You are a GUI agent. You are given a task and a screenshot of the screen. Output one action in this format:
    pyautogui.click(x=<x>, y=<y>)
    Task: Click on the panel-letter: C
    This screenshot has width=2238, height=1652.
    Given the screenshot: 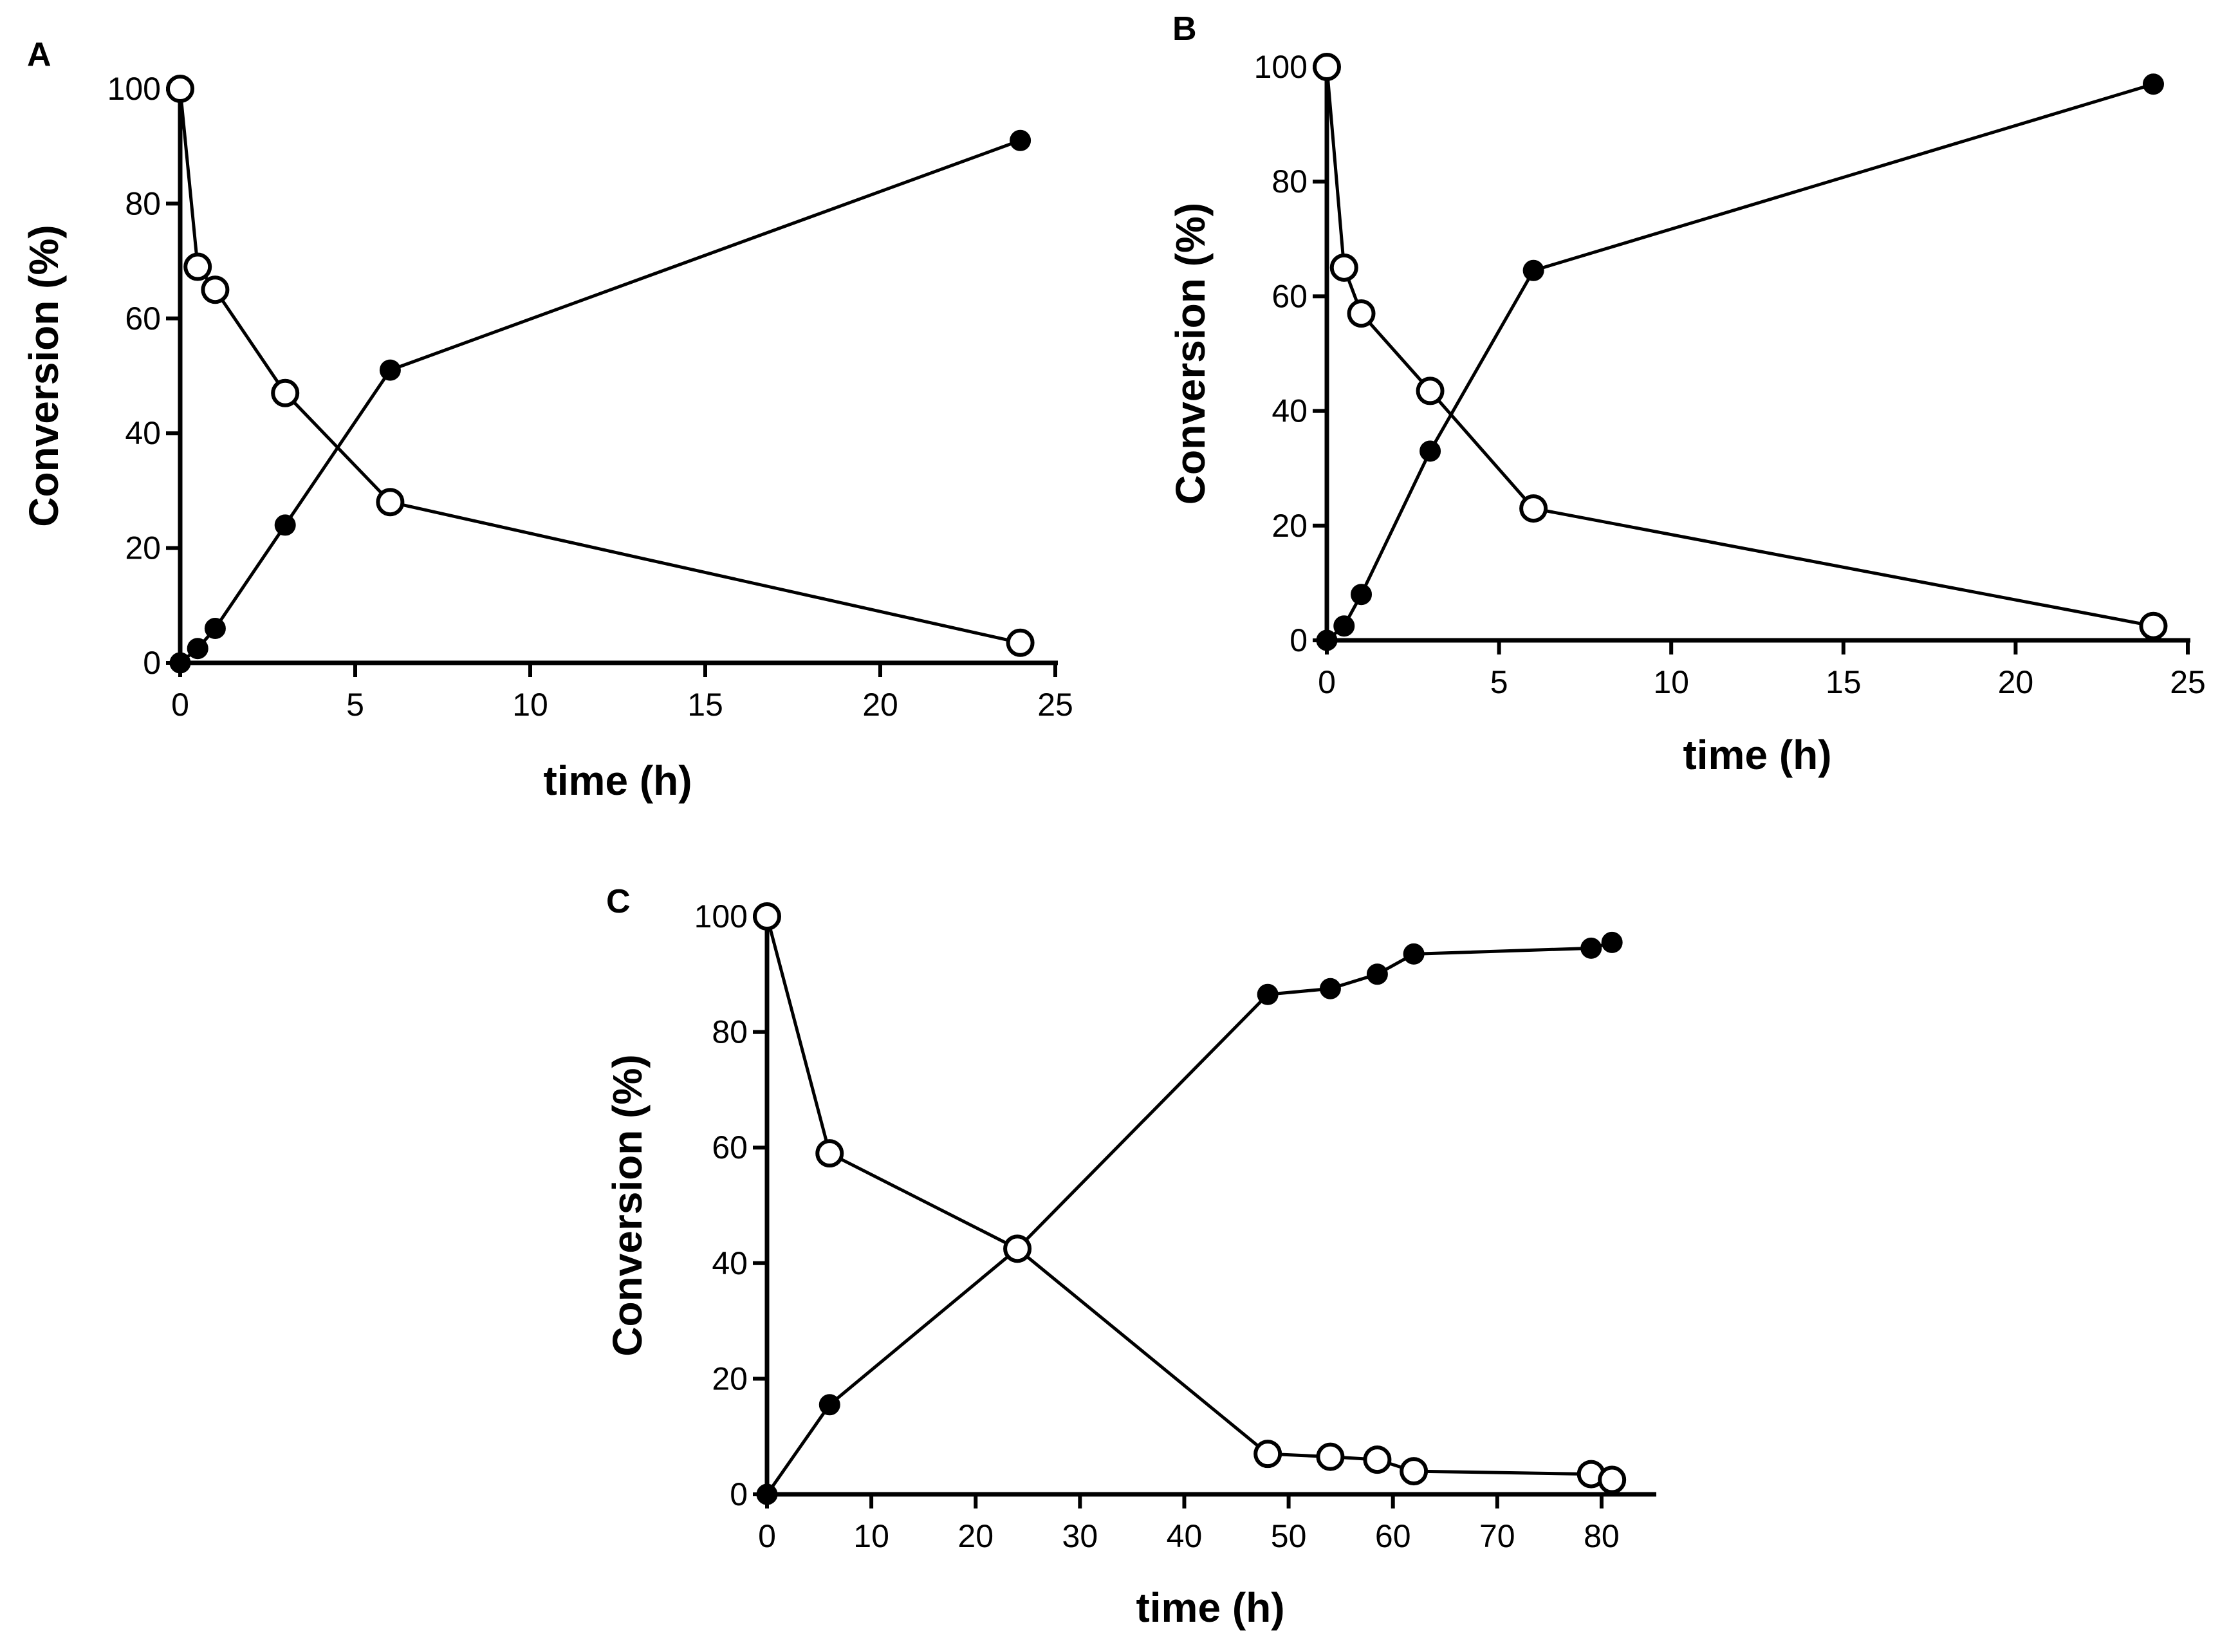 What is the action you would take?
    pyautogui.click(x=618, y=902)
    